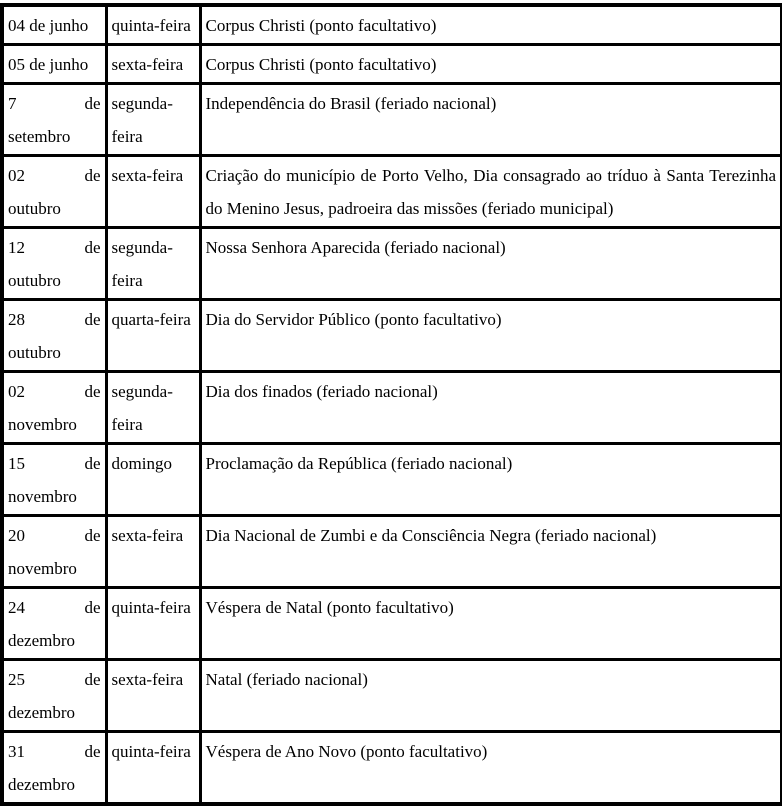  Describe the element at coordinates (54, 64) in the screenshot. I see `holiday-date-cell: 05 de junho` at that location.